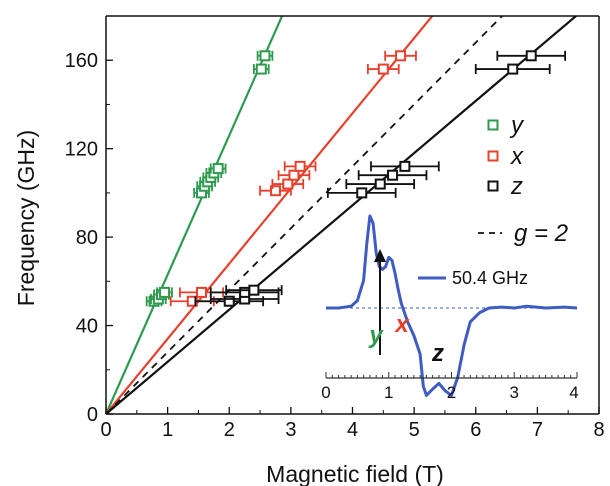 The width and height of the screenshot is (610, 486). I want to click on legend-label-z: z, so click(516, 186).